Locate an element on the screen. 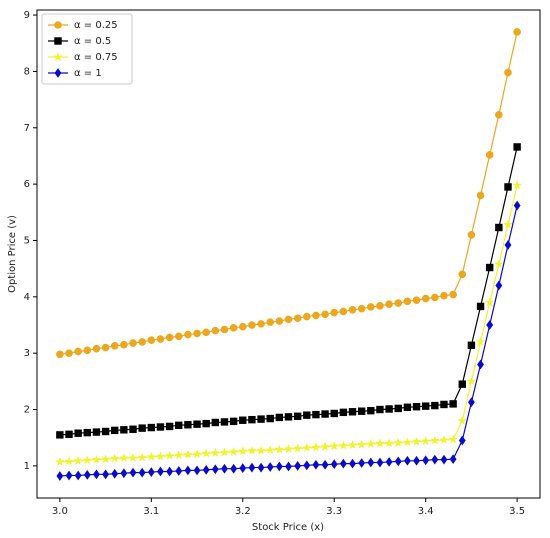 This screenshot has height=538, width=550. x-tick-label: 3.3 is located at coordinates (334, 511).